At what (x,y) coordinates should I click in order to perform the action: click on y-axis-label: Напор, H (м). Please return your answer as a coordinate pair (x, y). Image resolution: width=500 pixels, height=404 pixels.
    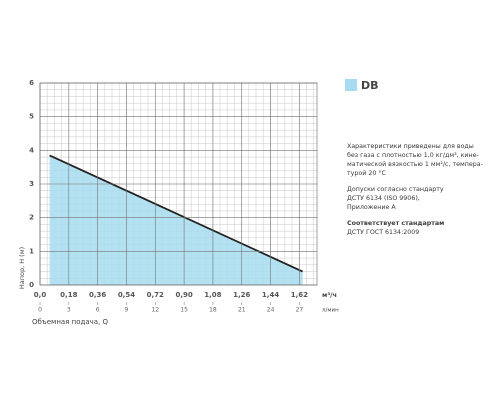
    Looking at the image, I should click on (22, 268).